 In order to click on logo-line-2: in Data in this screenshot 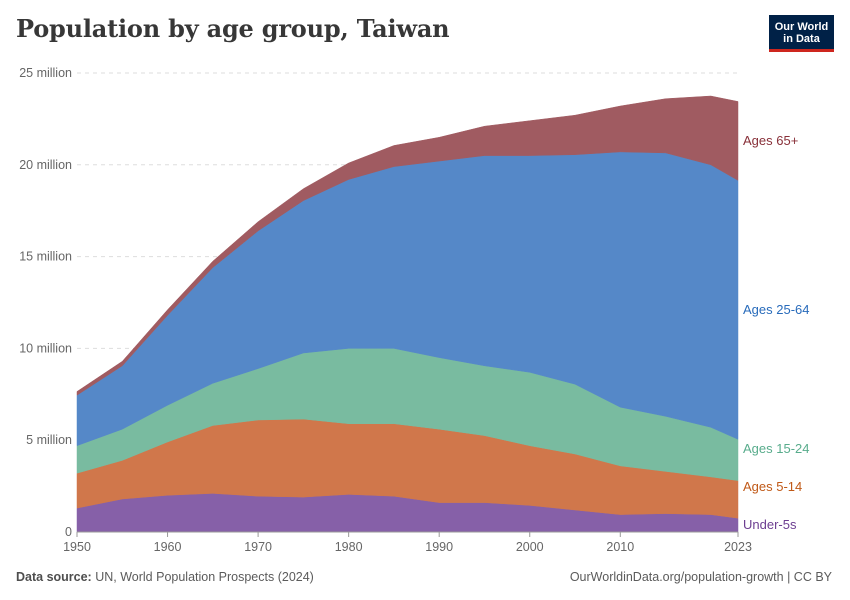, I will do `click(801, 39)`.